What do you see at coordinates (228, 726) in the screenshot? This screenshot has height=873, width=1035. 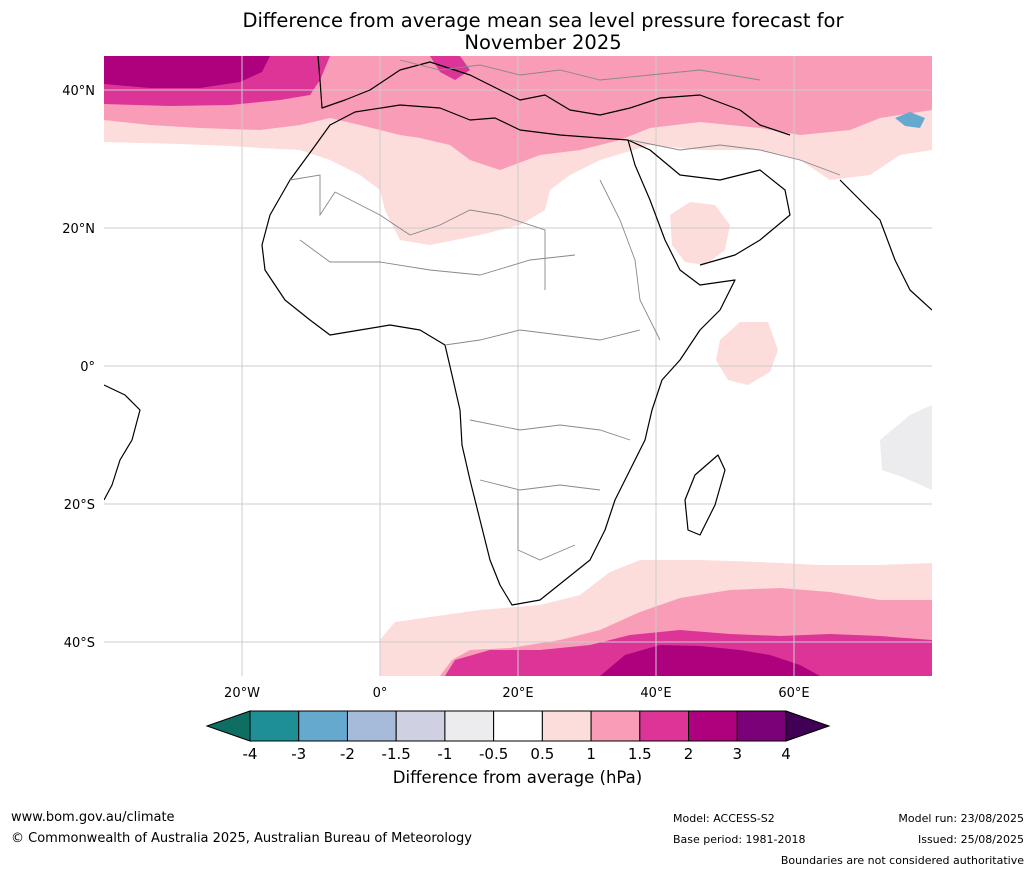 I see `colorbar-below-arrow` at bounding box center [228, 726].